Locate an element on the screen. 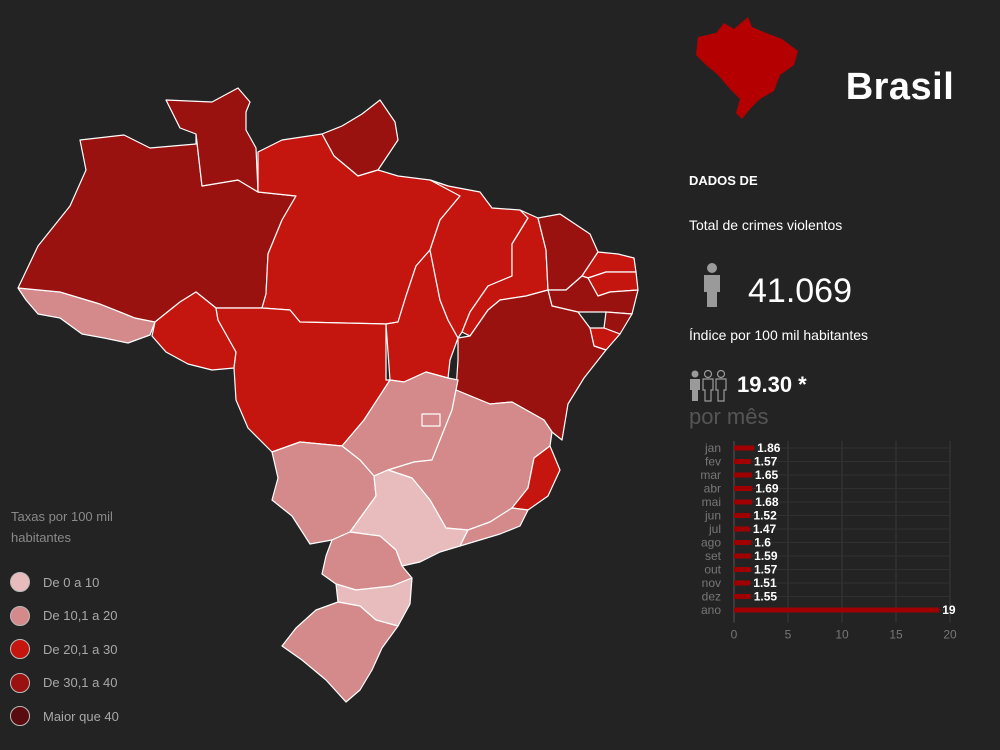 Image resolution: width=1000 pixels, height=750 pixels. legend-label: De 20,1 a 30 is located at coordinates (80, 649).